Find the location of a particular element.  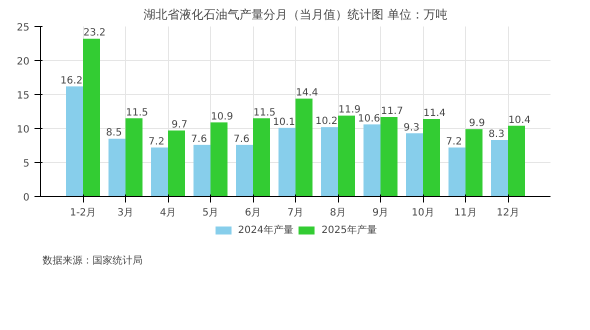

data-label: 8.3 is located at coordinates (496, 134).